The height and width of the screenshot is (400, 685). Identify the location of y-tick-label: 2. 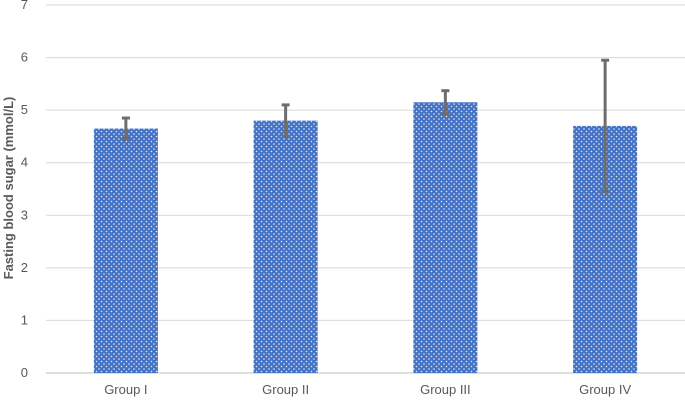
(24, 267).